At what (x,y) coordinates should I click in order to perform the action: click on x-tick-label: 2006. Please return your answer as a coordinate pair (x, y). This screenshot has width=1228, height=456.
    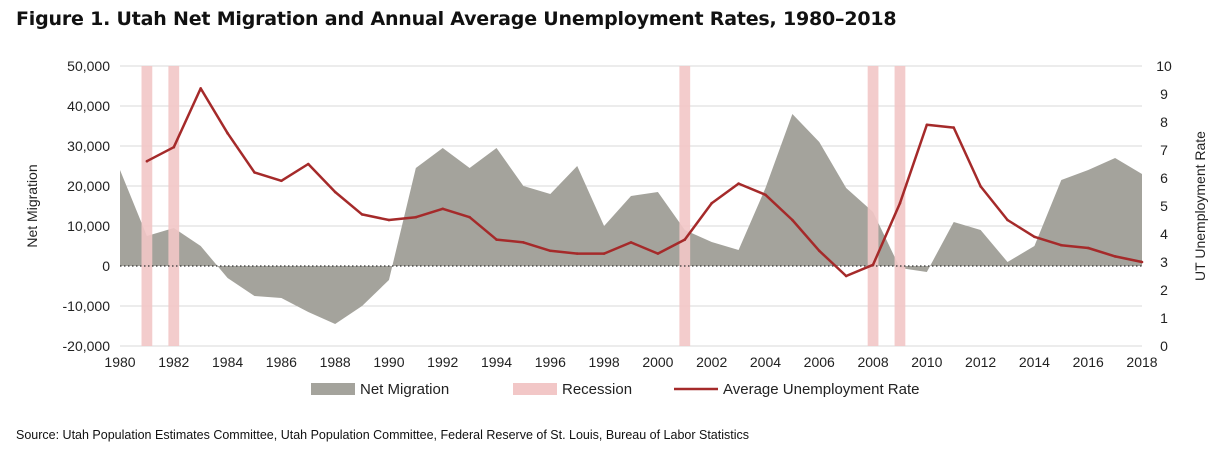
    Looking at the image, I should click on (819, 362).